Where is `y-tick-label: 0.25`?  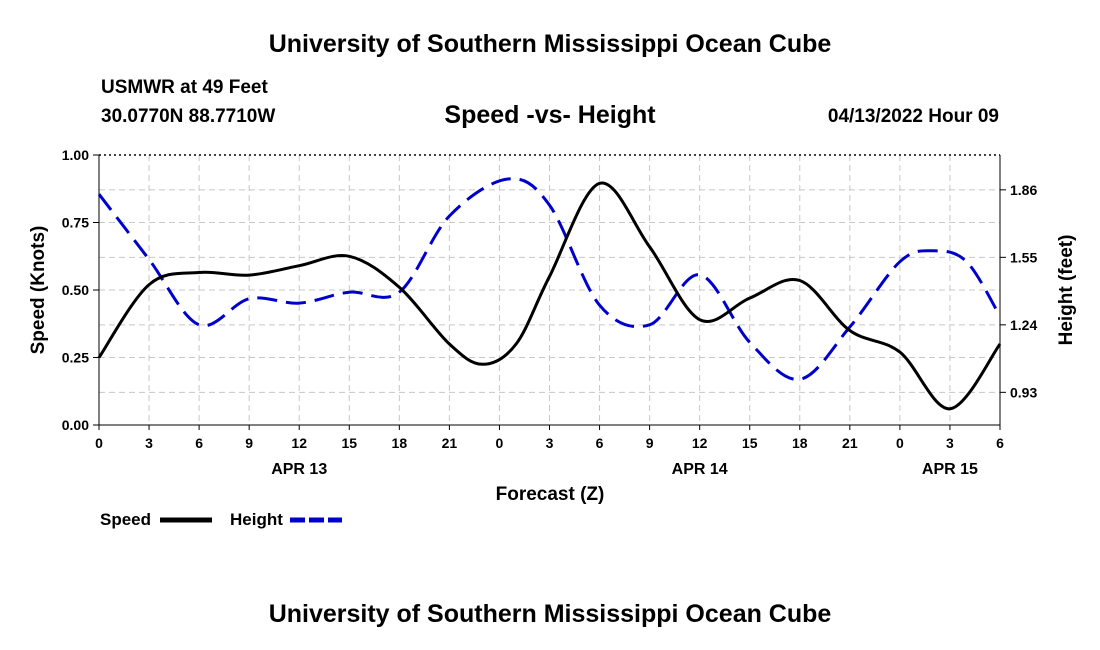
y-tick-label: 0.25 is located at coordinates (75, 358).